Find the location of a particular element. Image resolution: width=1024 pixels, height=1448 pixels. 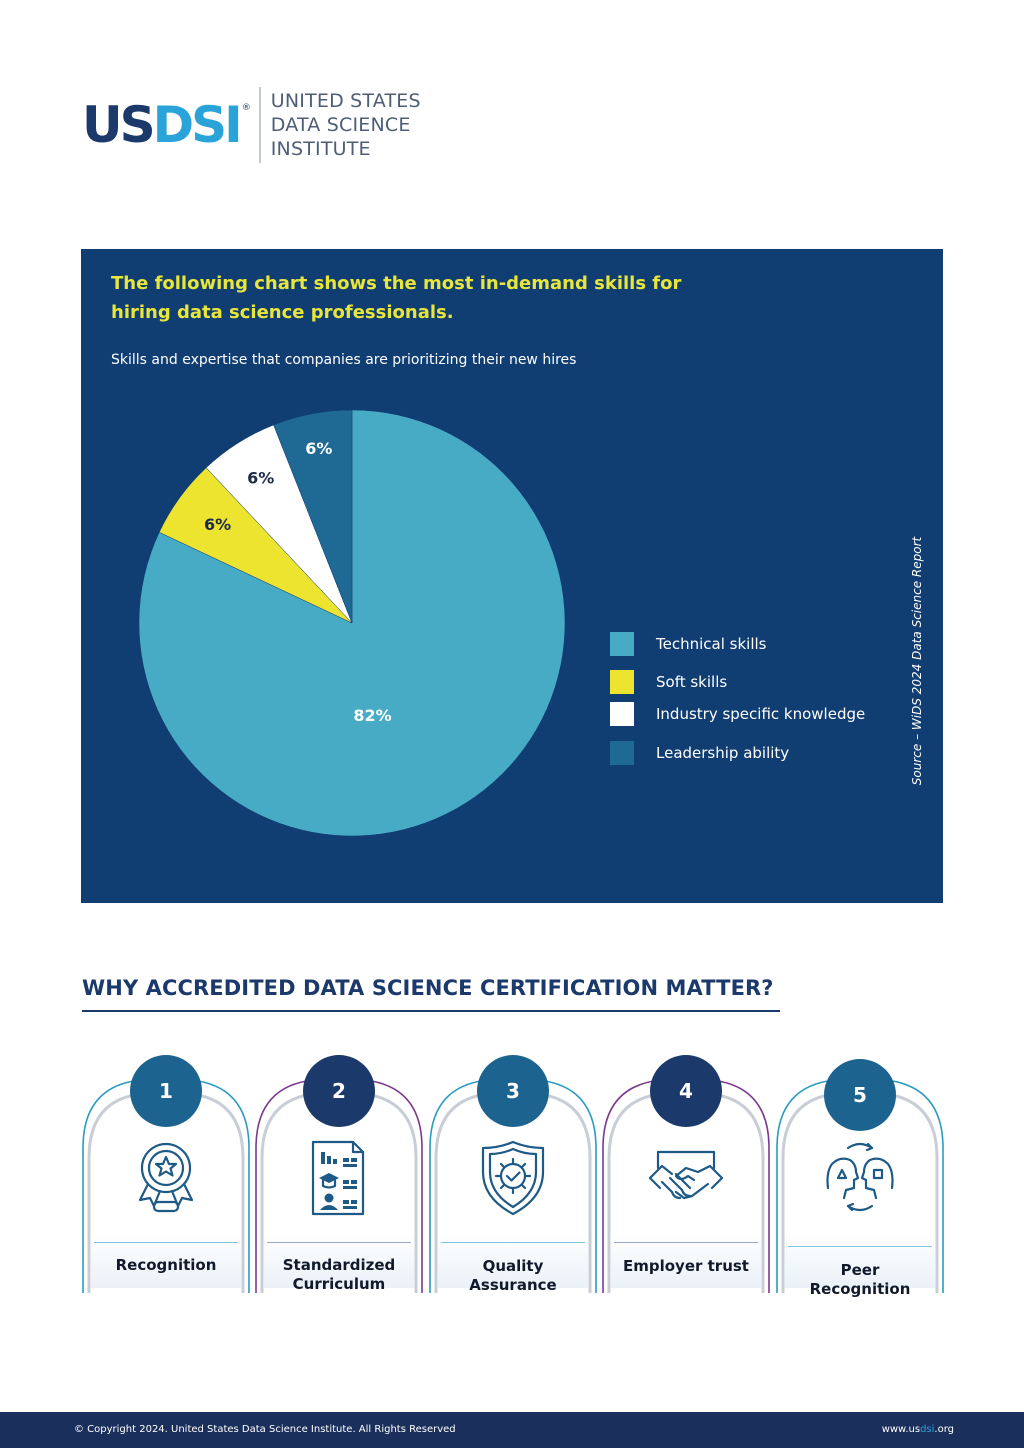

quality-shield-icon is located at coordinates (513, 1178).